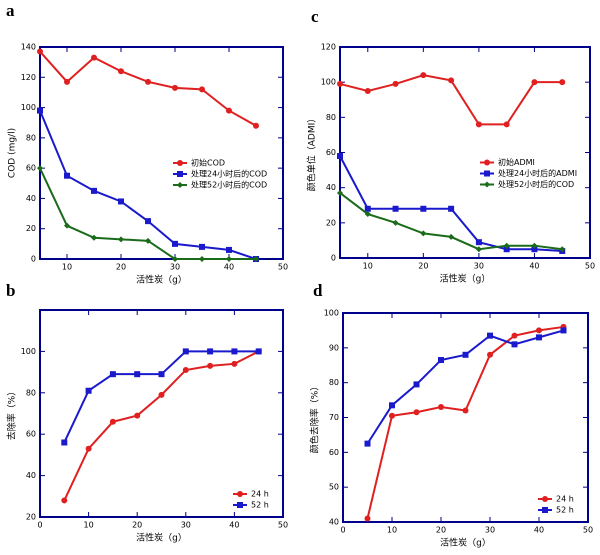 This screenshot has height=555, width=600. What do you see at coordinates (334, 347) in the screenshot?
I see `y-tick-label: 90` at bounding box center [334, 347].